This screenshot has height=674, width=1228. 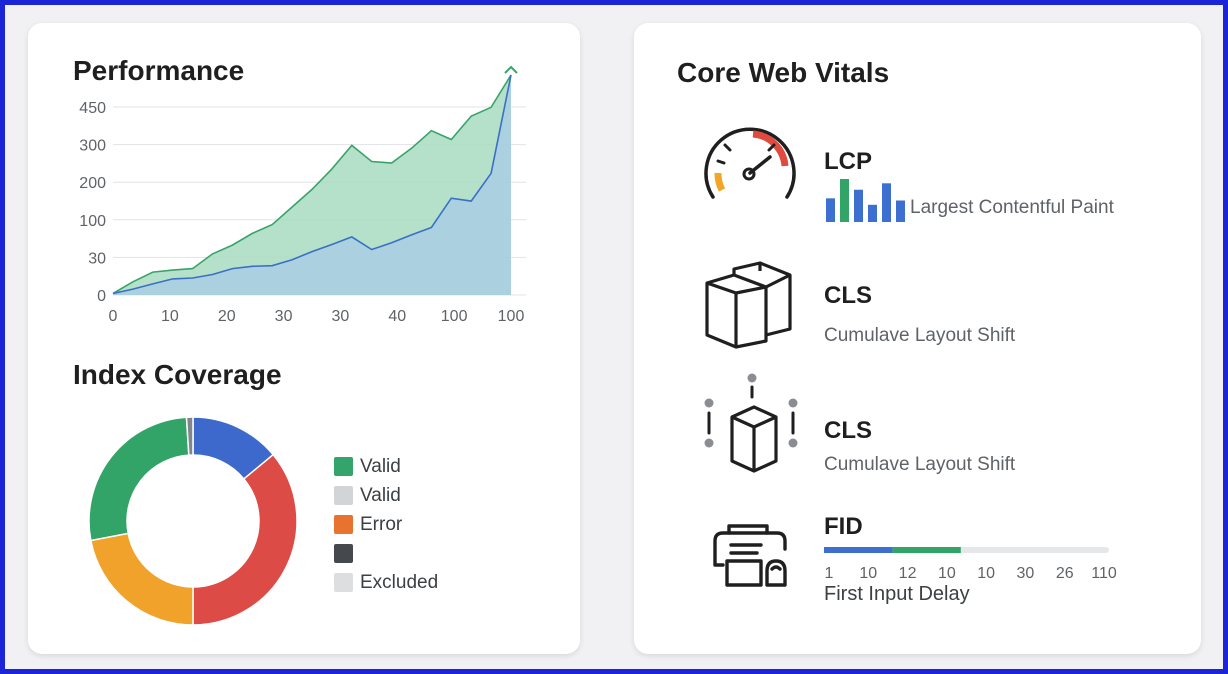 I want to click on series-line, so click(x=312, y=184).